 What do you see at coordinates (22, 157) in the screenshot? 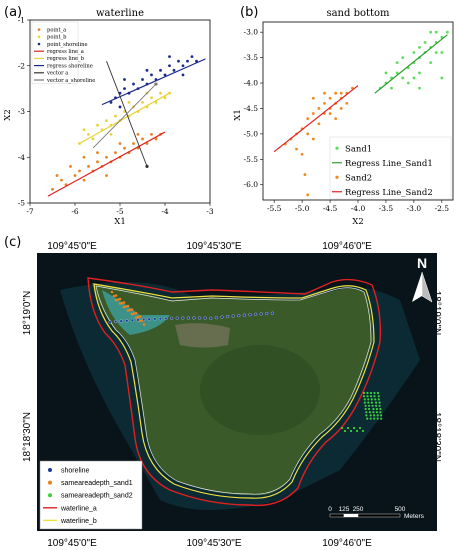
I see `y-tick-label: -4` at bounding box center [22, 157].